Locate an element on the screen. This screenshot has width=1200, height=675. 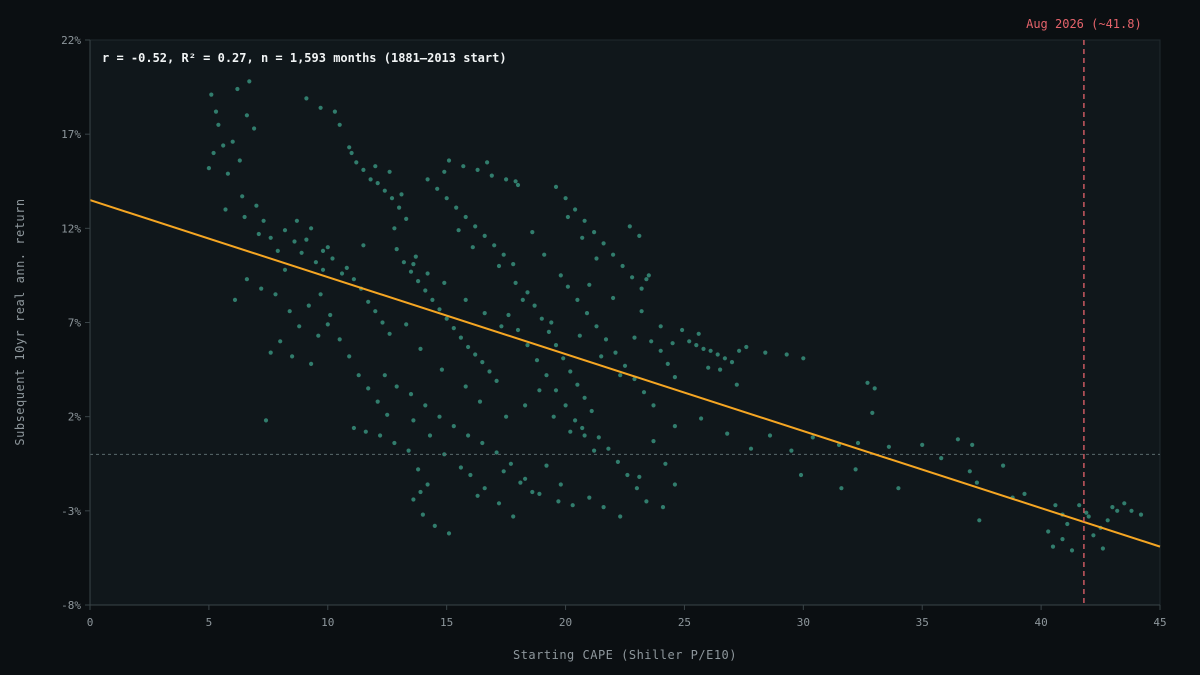
y-axis-title: Subsequent 10yr real ann. return is located at coordinates (20, 321).